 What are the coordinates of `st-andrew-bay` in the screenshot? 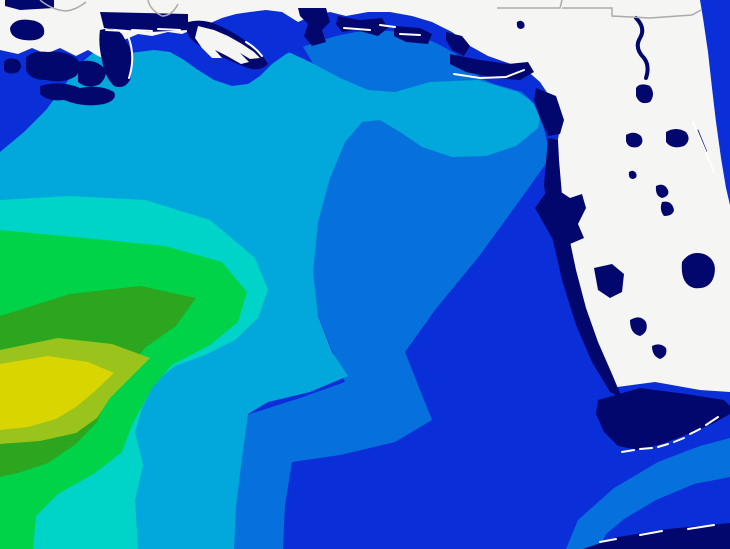 It's located at (458, 44).